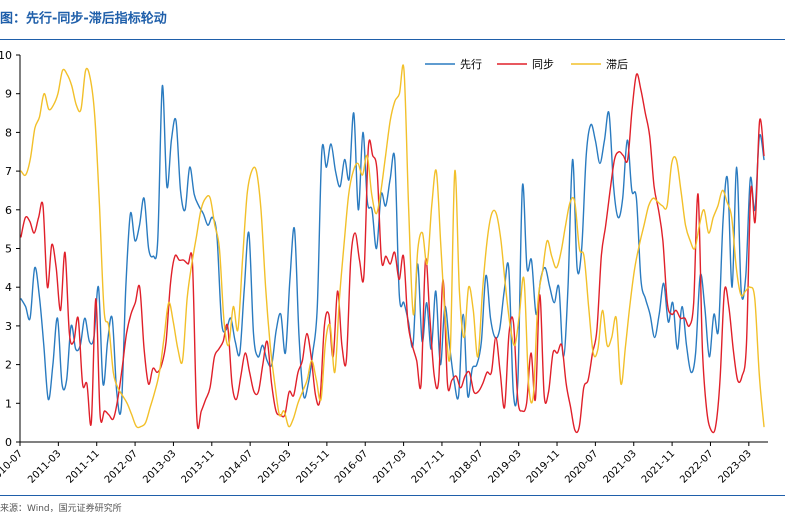  What do you see at coordinates (351, 466) in the screenshot?
I see `x-tick-label: 2016-07` at bounding box center [351, 466].